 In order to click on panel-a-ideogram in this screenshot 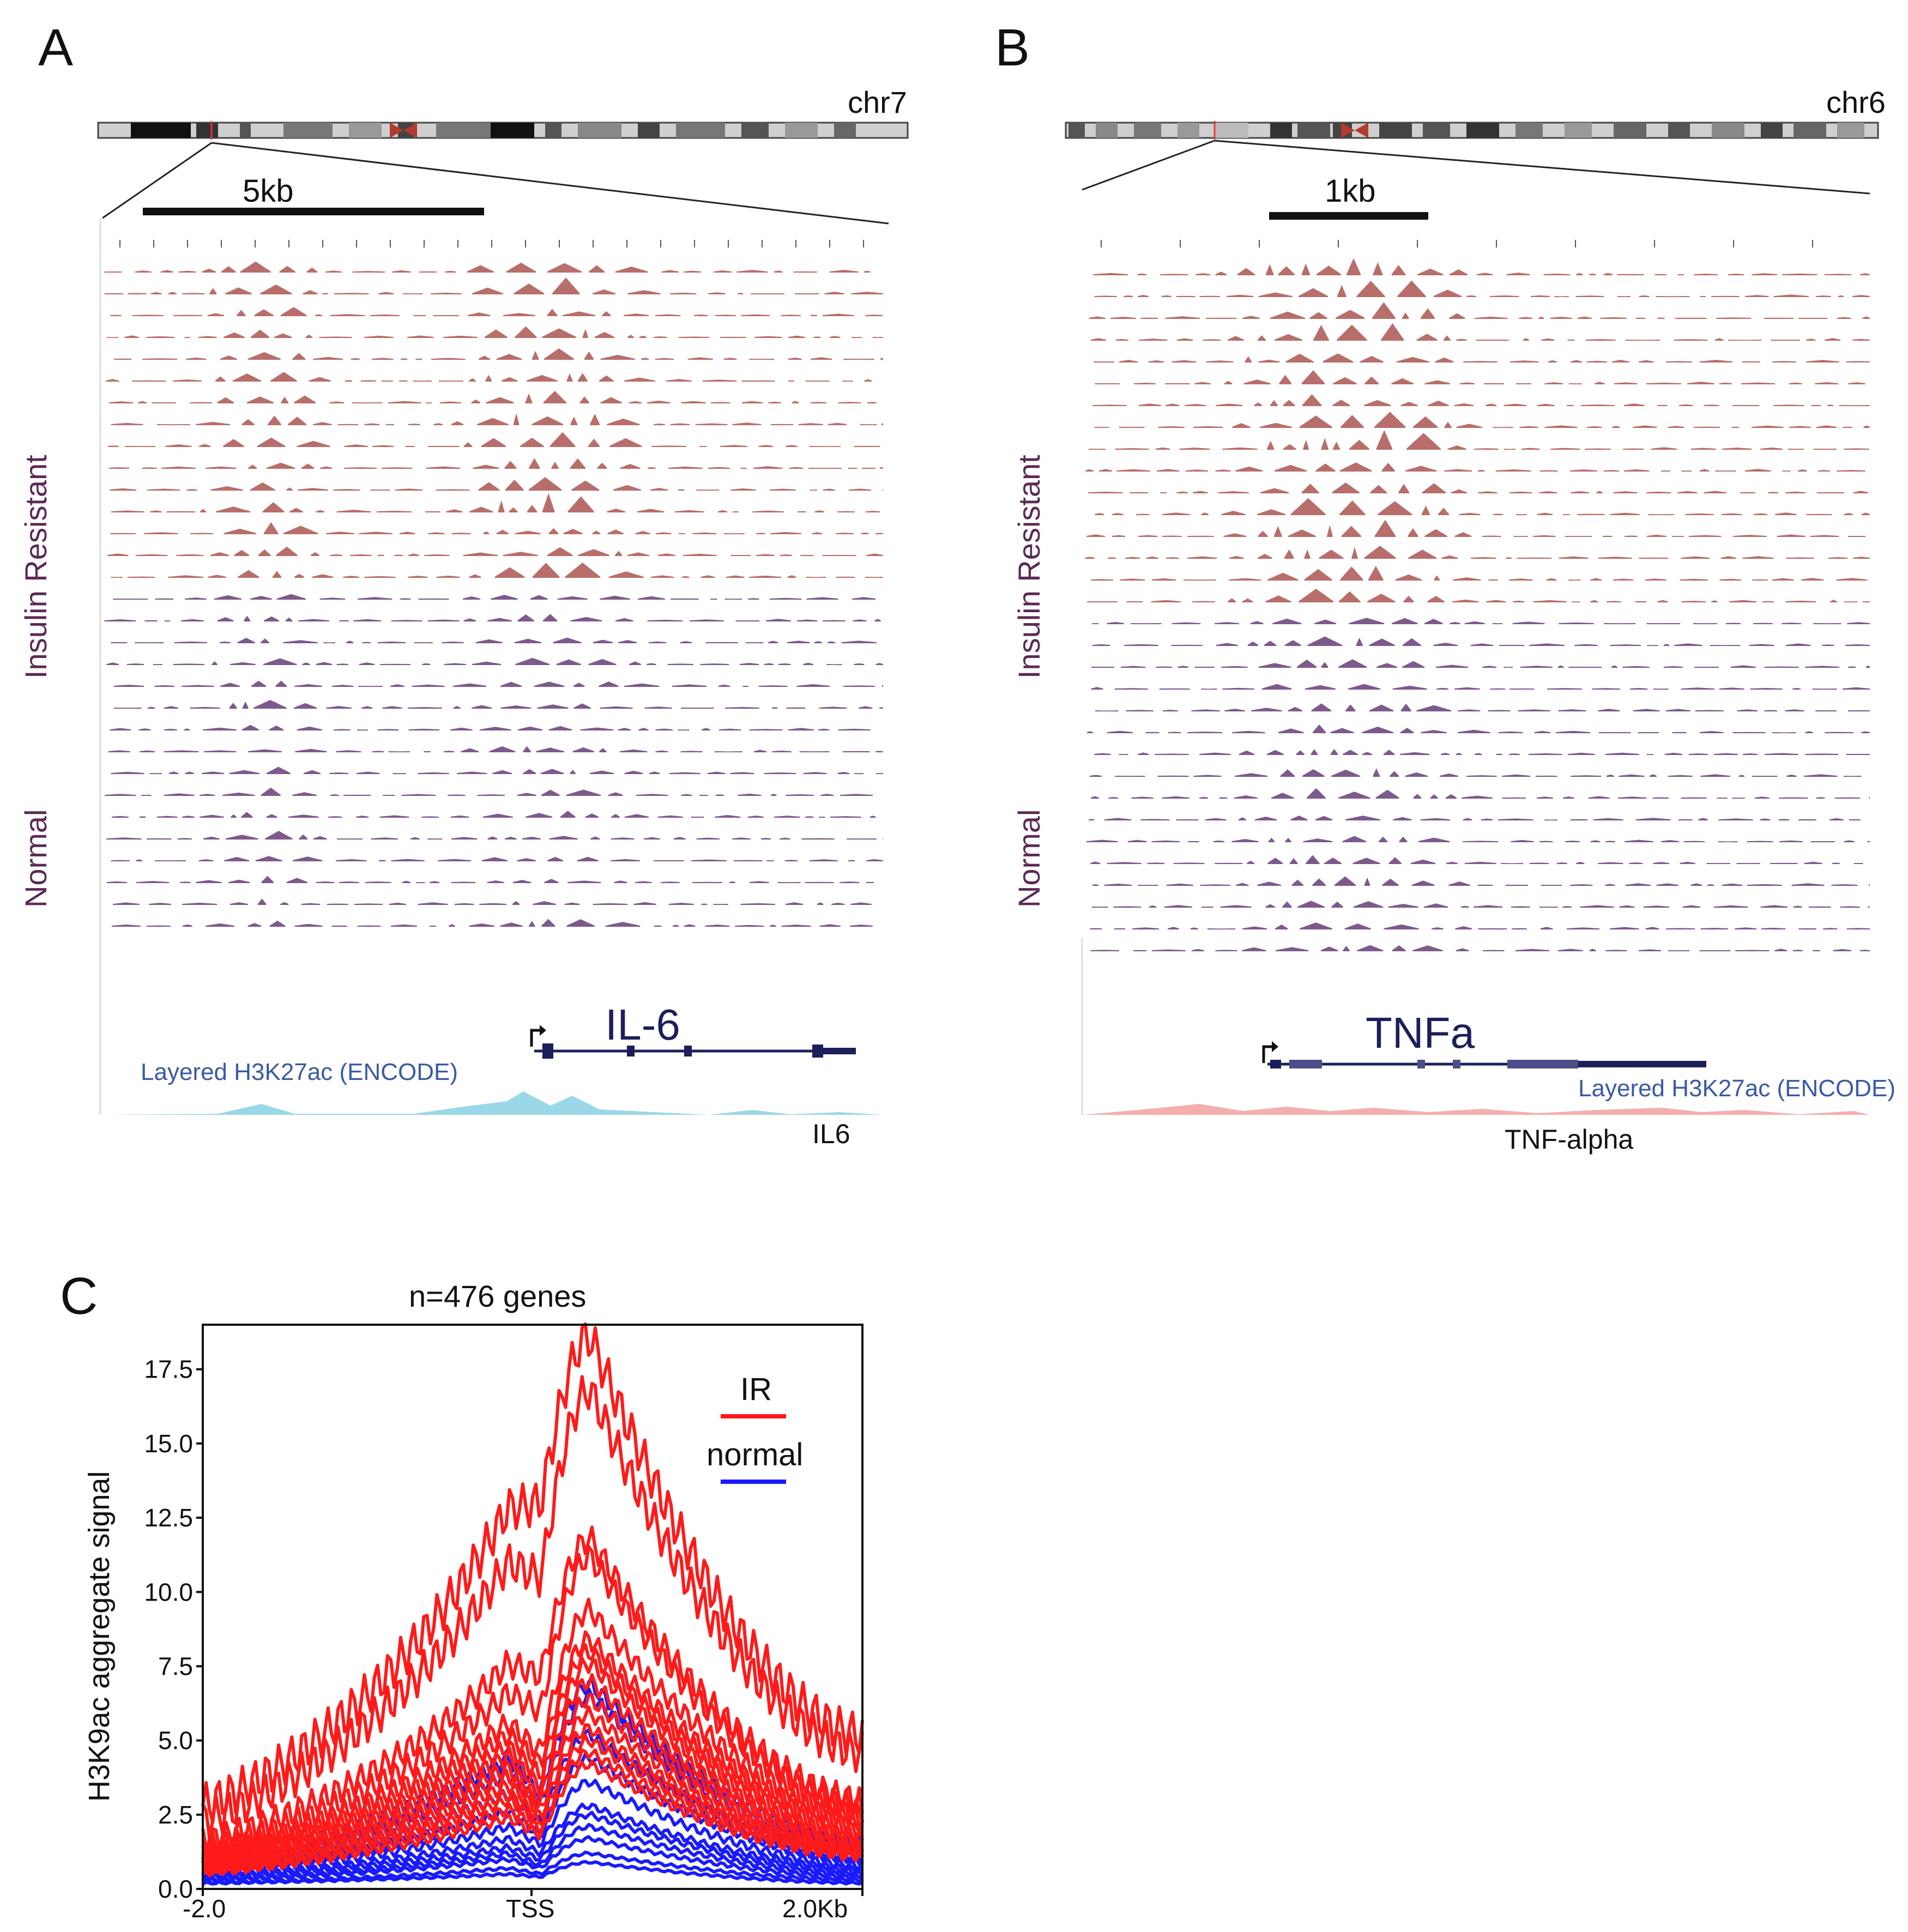, I will do `click(503, 173)`.